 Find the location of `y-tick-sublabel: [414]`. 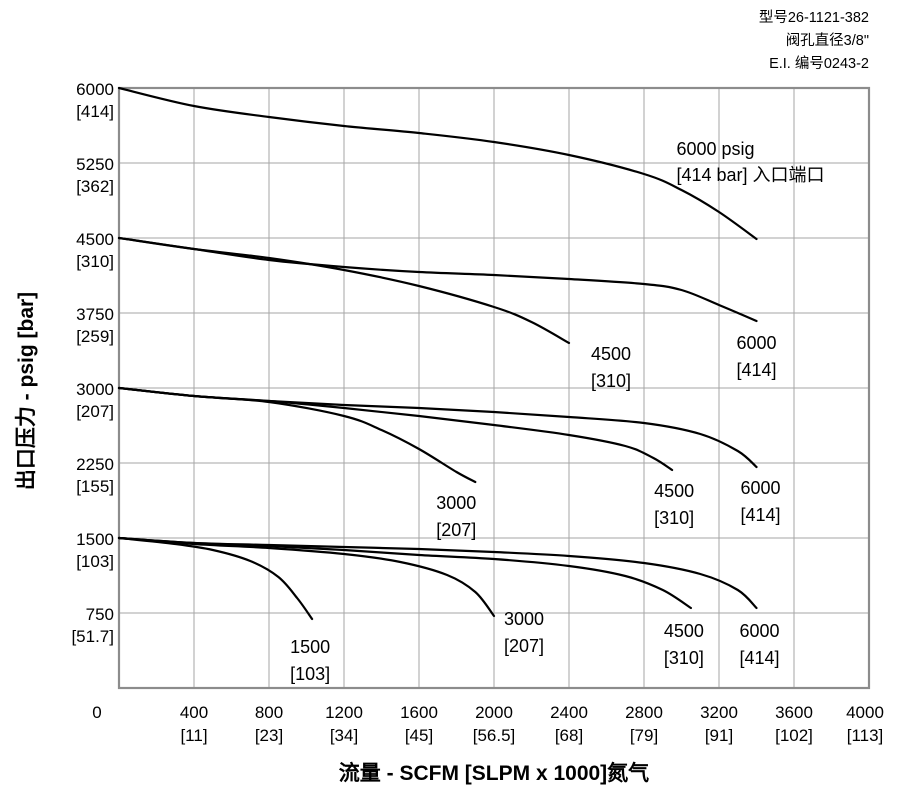

y-tick-sublabel: [414] is located at coordinates (95, 111).